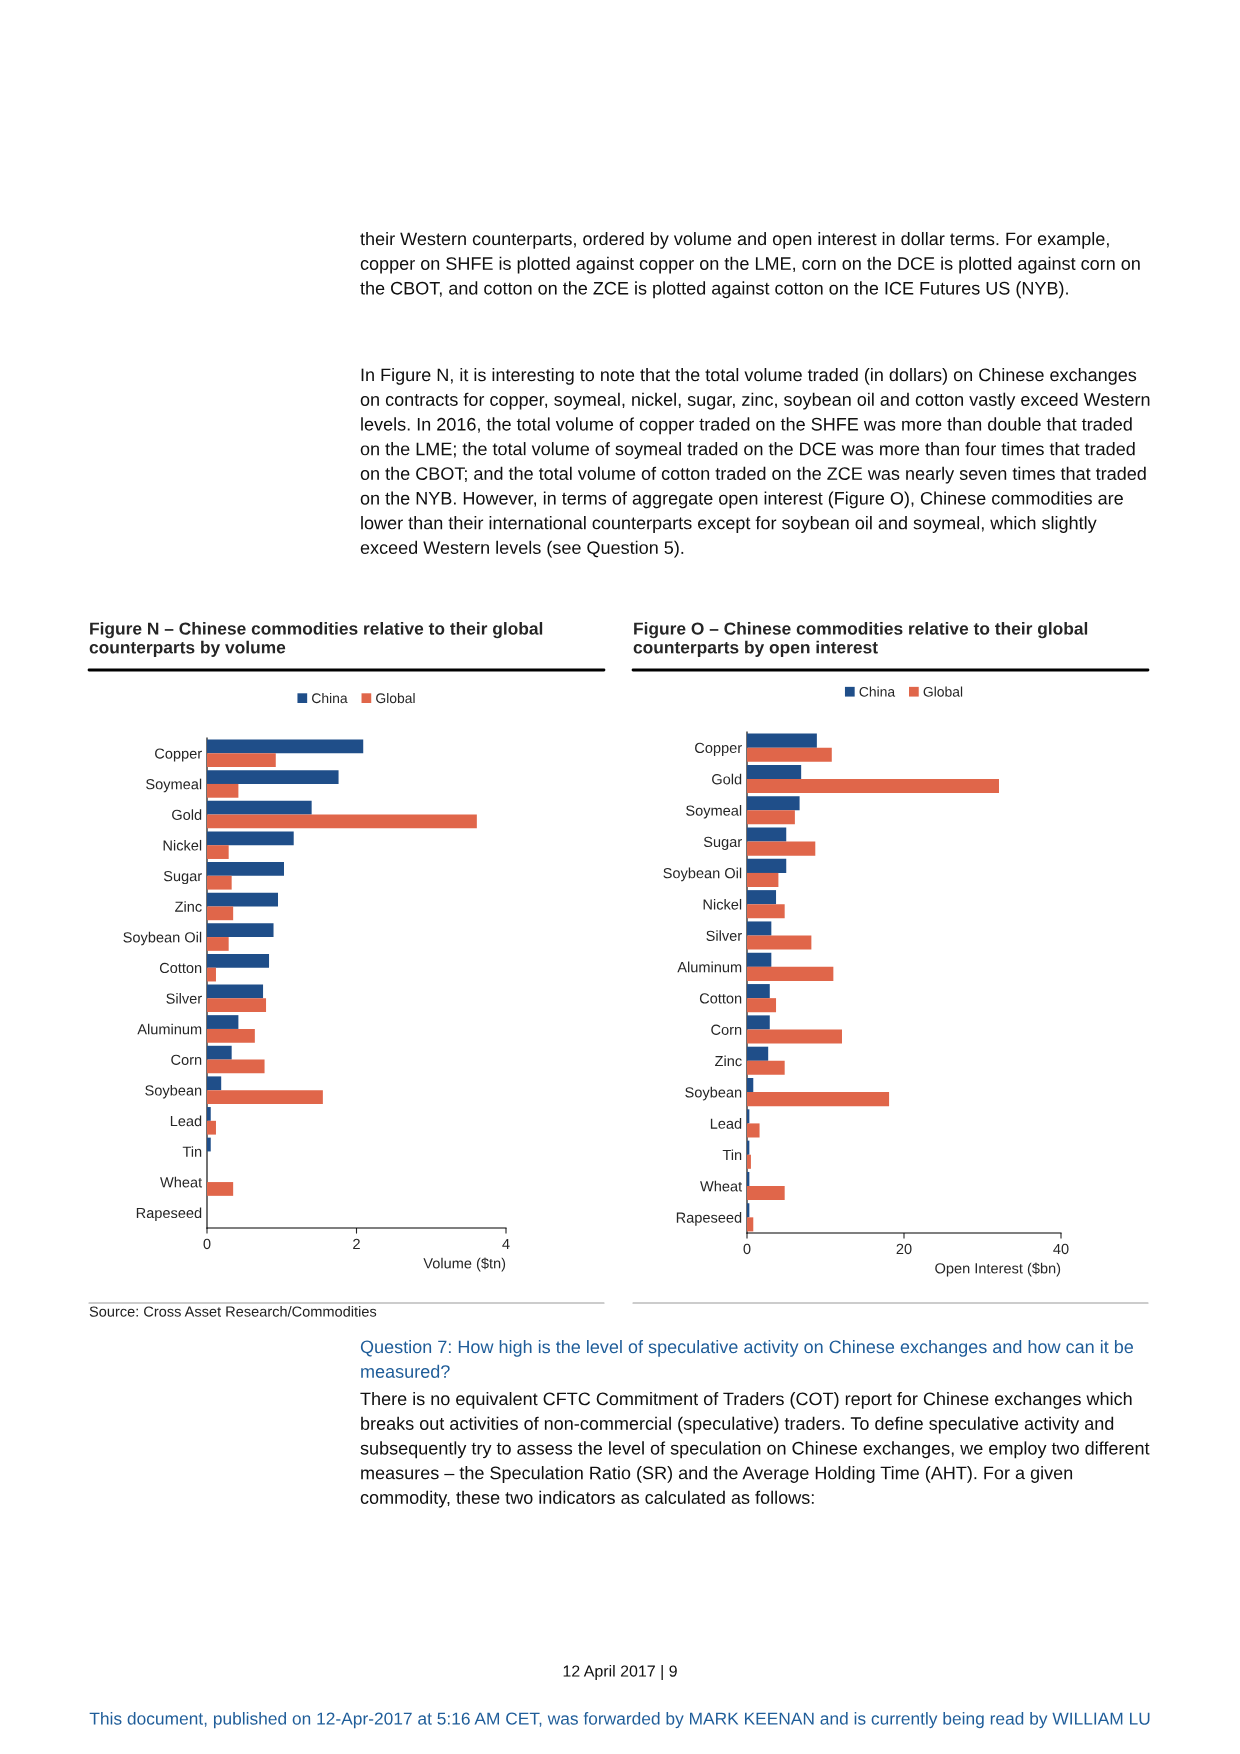 The width and height of the screenshot is (1240, 1754). What do you see at coordinates (180, 968) in the screenshot?
I see `y-tick-label: Cotton` at bounding box center [180, 968].